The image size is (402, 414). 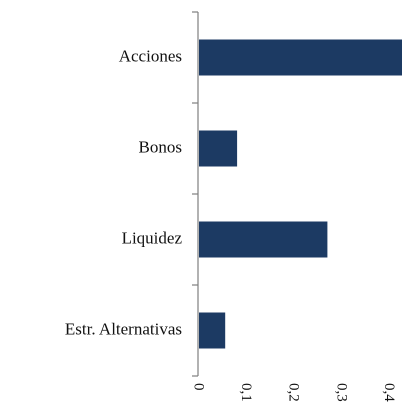 What do you see at coordinates (212, 330) in the screenshot?
I see `bar-estr-alternativas` at bounding box center [212, 330].